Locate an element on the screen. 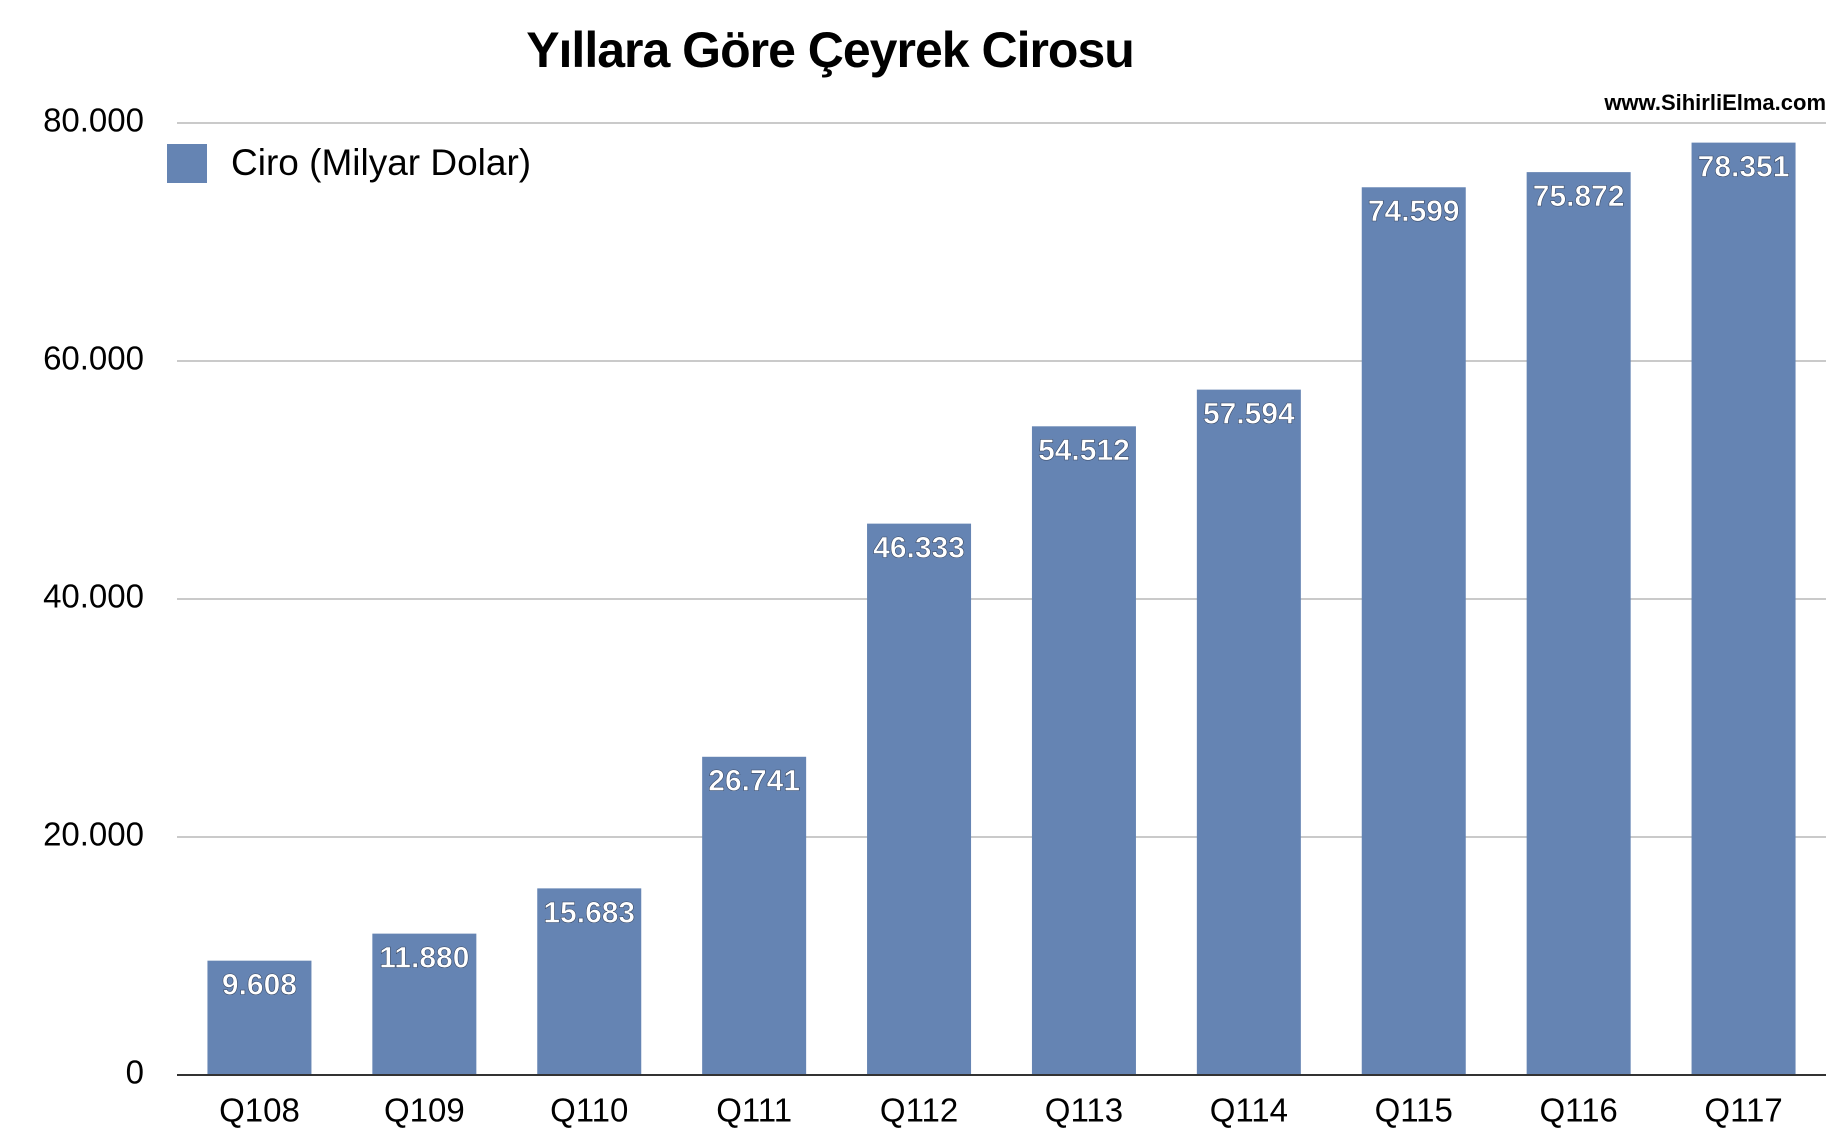 This screenshot has width=1838, height=1136. y-tick-label: 60.000 is located at coordinates (93, 358).